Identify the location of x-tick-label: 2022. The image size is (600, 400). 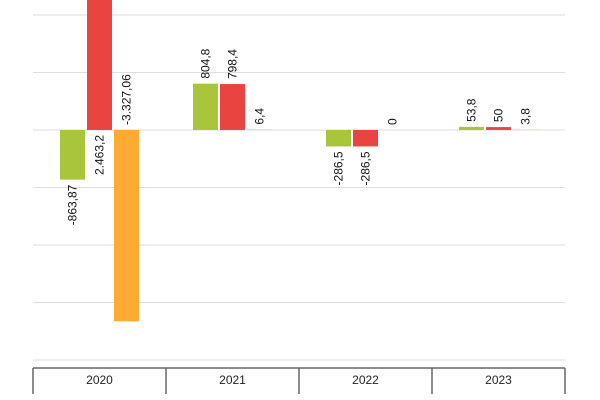
(365, 380).